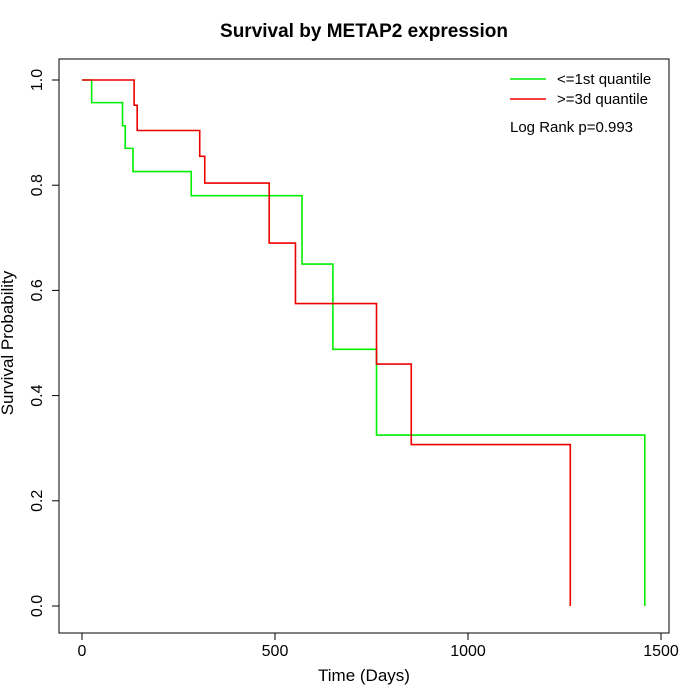 The height and width of the screenshot is (700, 700). I want to click on x-tick-label: 500, so click(275, 651).